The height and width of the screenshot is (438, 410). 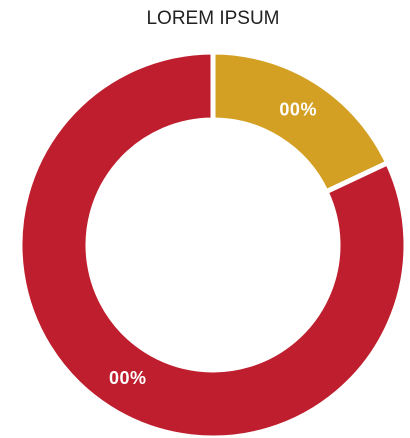 What do you see at coordinates (212, 18) in the screenshot?
I see `chart-title: LOREM IPSUM` at bounding box center [212, 18].